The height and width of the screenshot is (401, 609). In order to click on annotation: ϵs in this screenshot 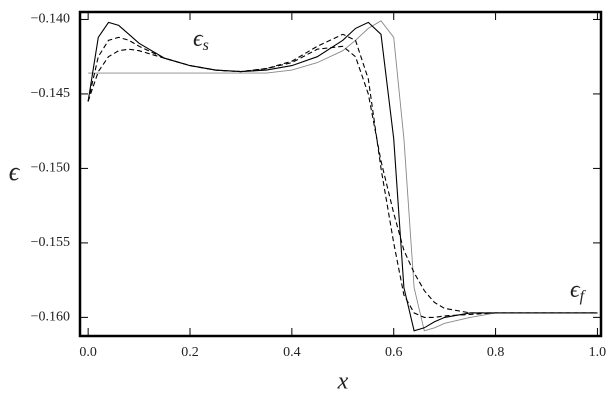, I will do `click(201, 40)`.